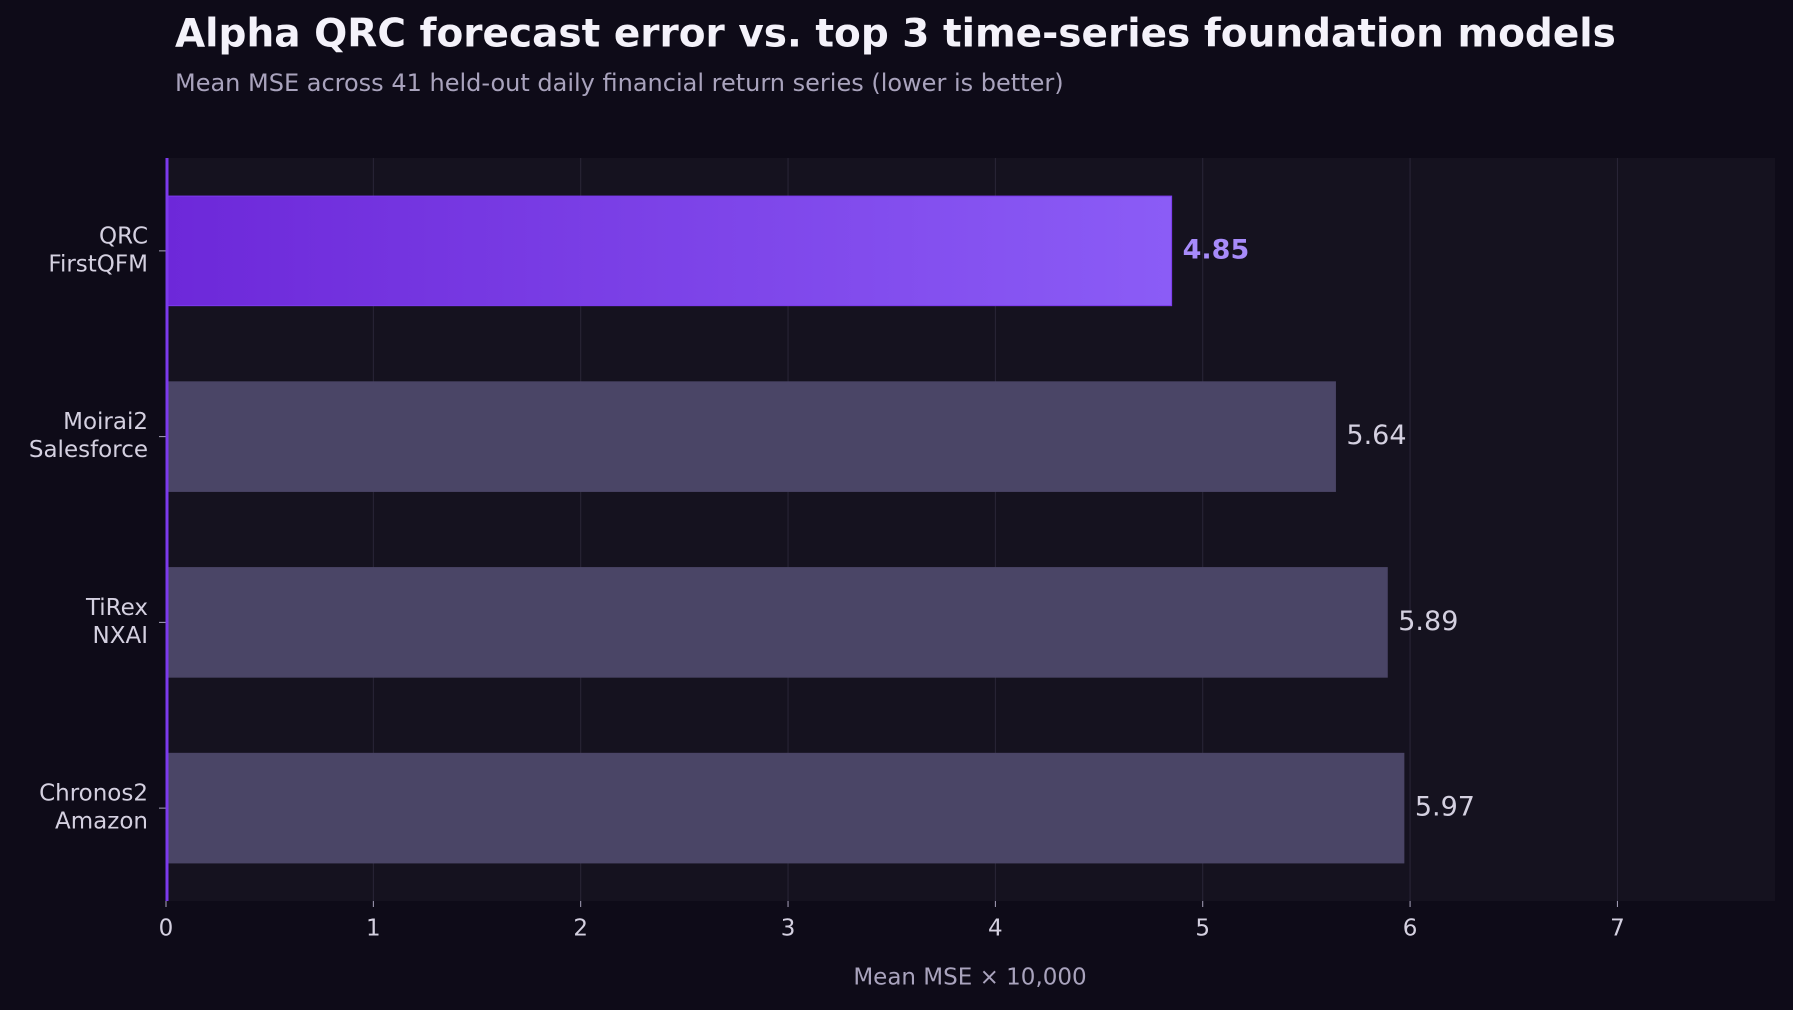 This screenshot has height=1010, width=1793. What do you see at coordinates (969, 978) in the screenshot?
I see `x-axis-label: Mean MSE × 10,000` at bounding box center [969, 978].